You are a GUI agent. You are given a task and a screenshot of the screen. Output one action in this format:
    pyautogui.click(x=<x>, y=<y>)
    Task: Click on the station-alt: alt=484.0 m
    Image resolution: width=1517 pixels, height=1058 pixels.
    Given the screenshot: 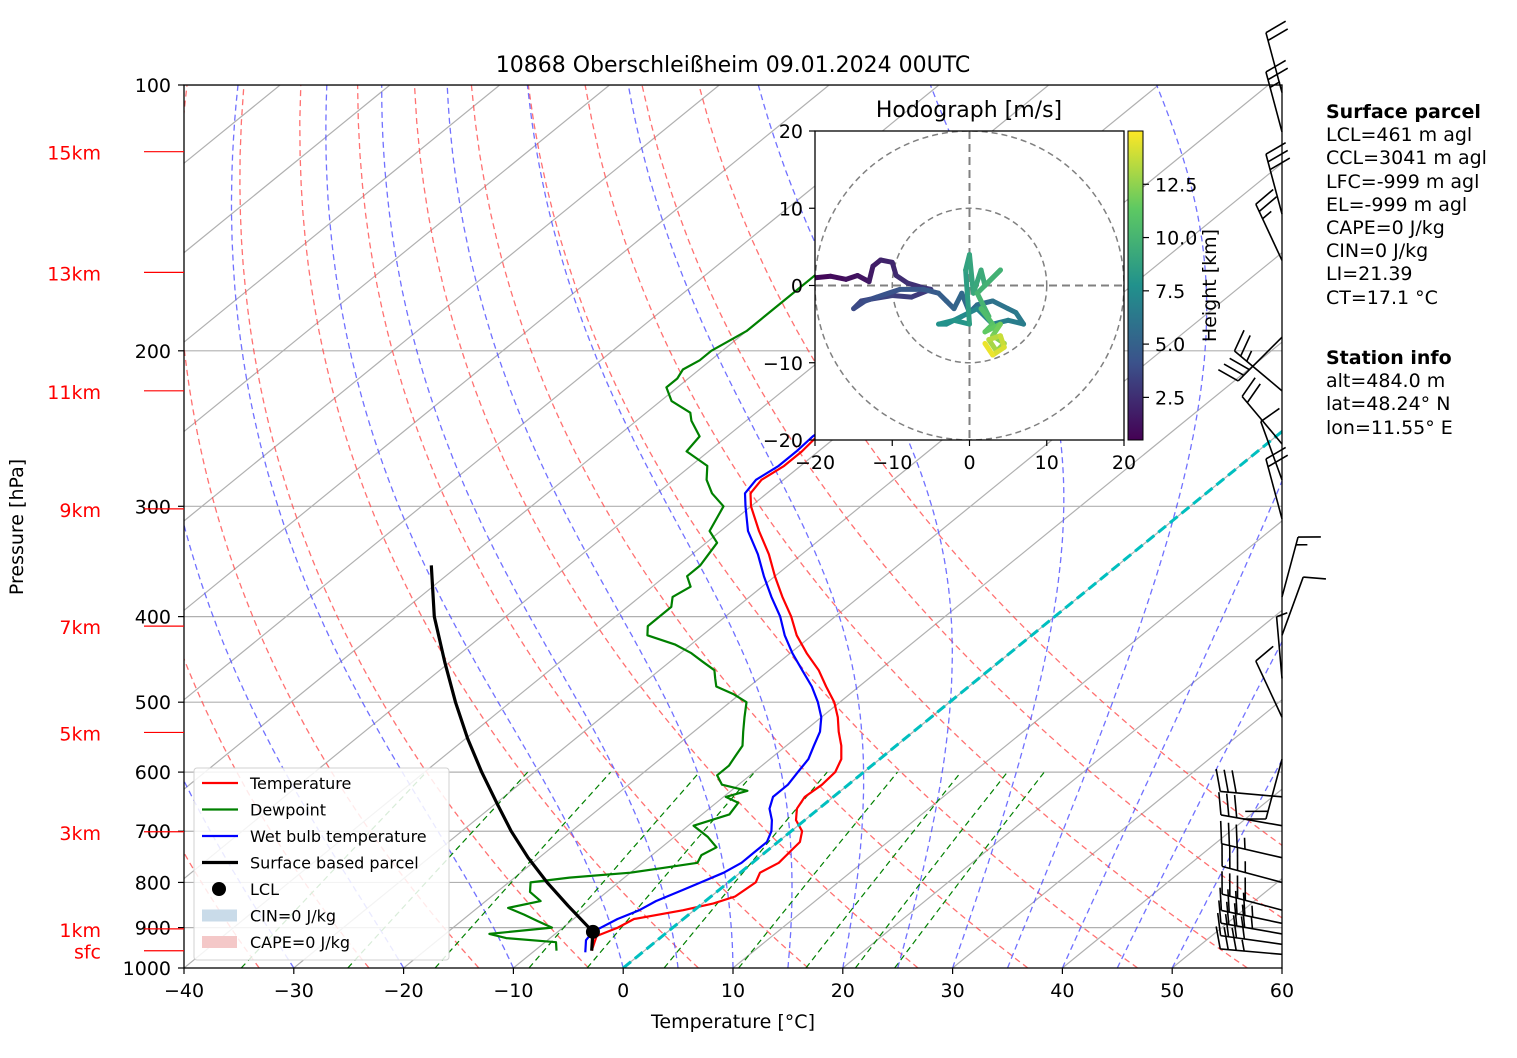 What is the action you would take?
    pyautogui.click(x=1389, y=381)
    